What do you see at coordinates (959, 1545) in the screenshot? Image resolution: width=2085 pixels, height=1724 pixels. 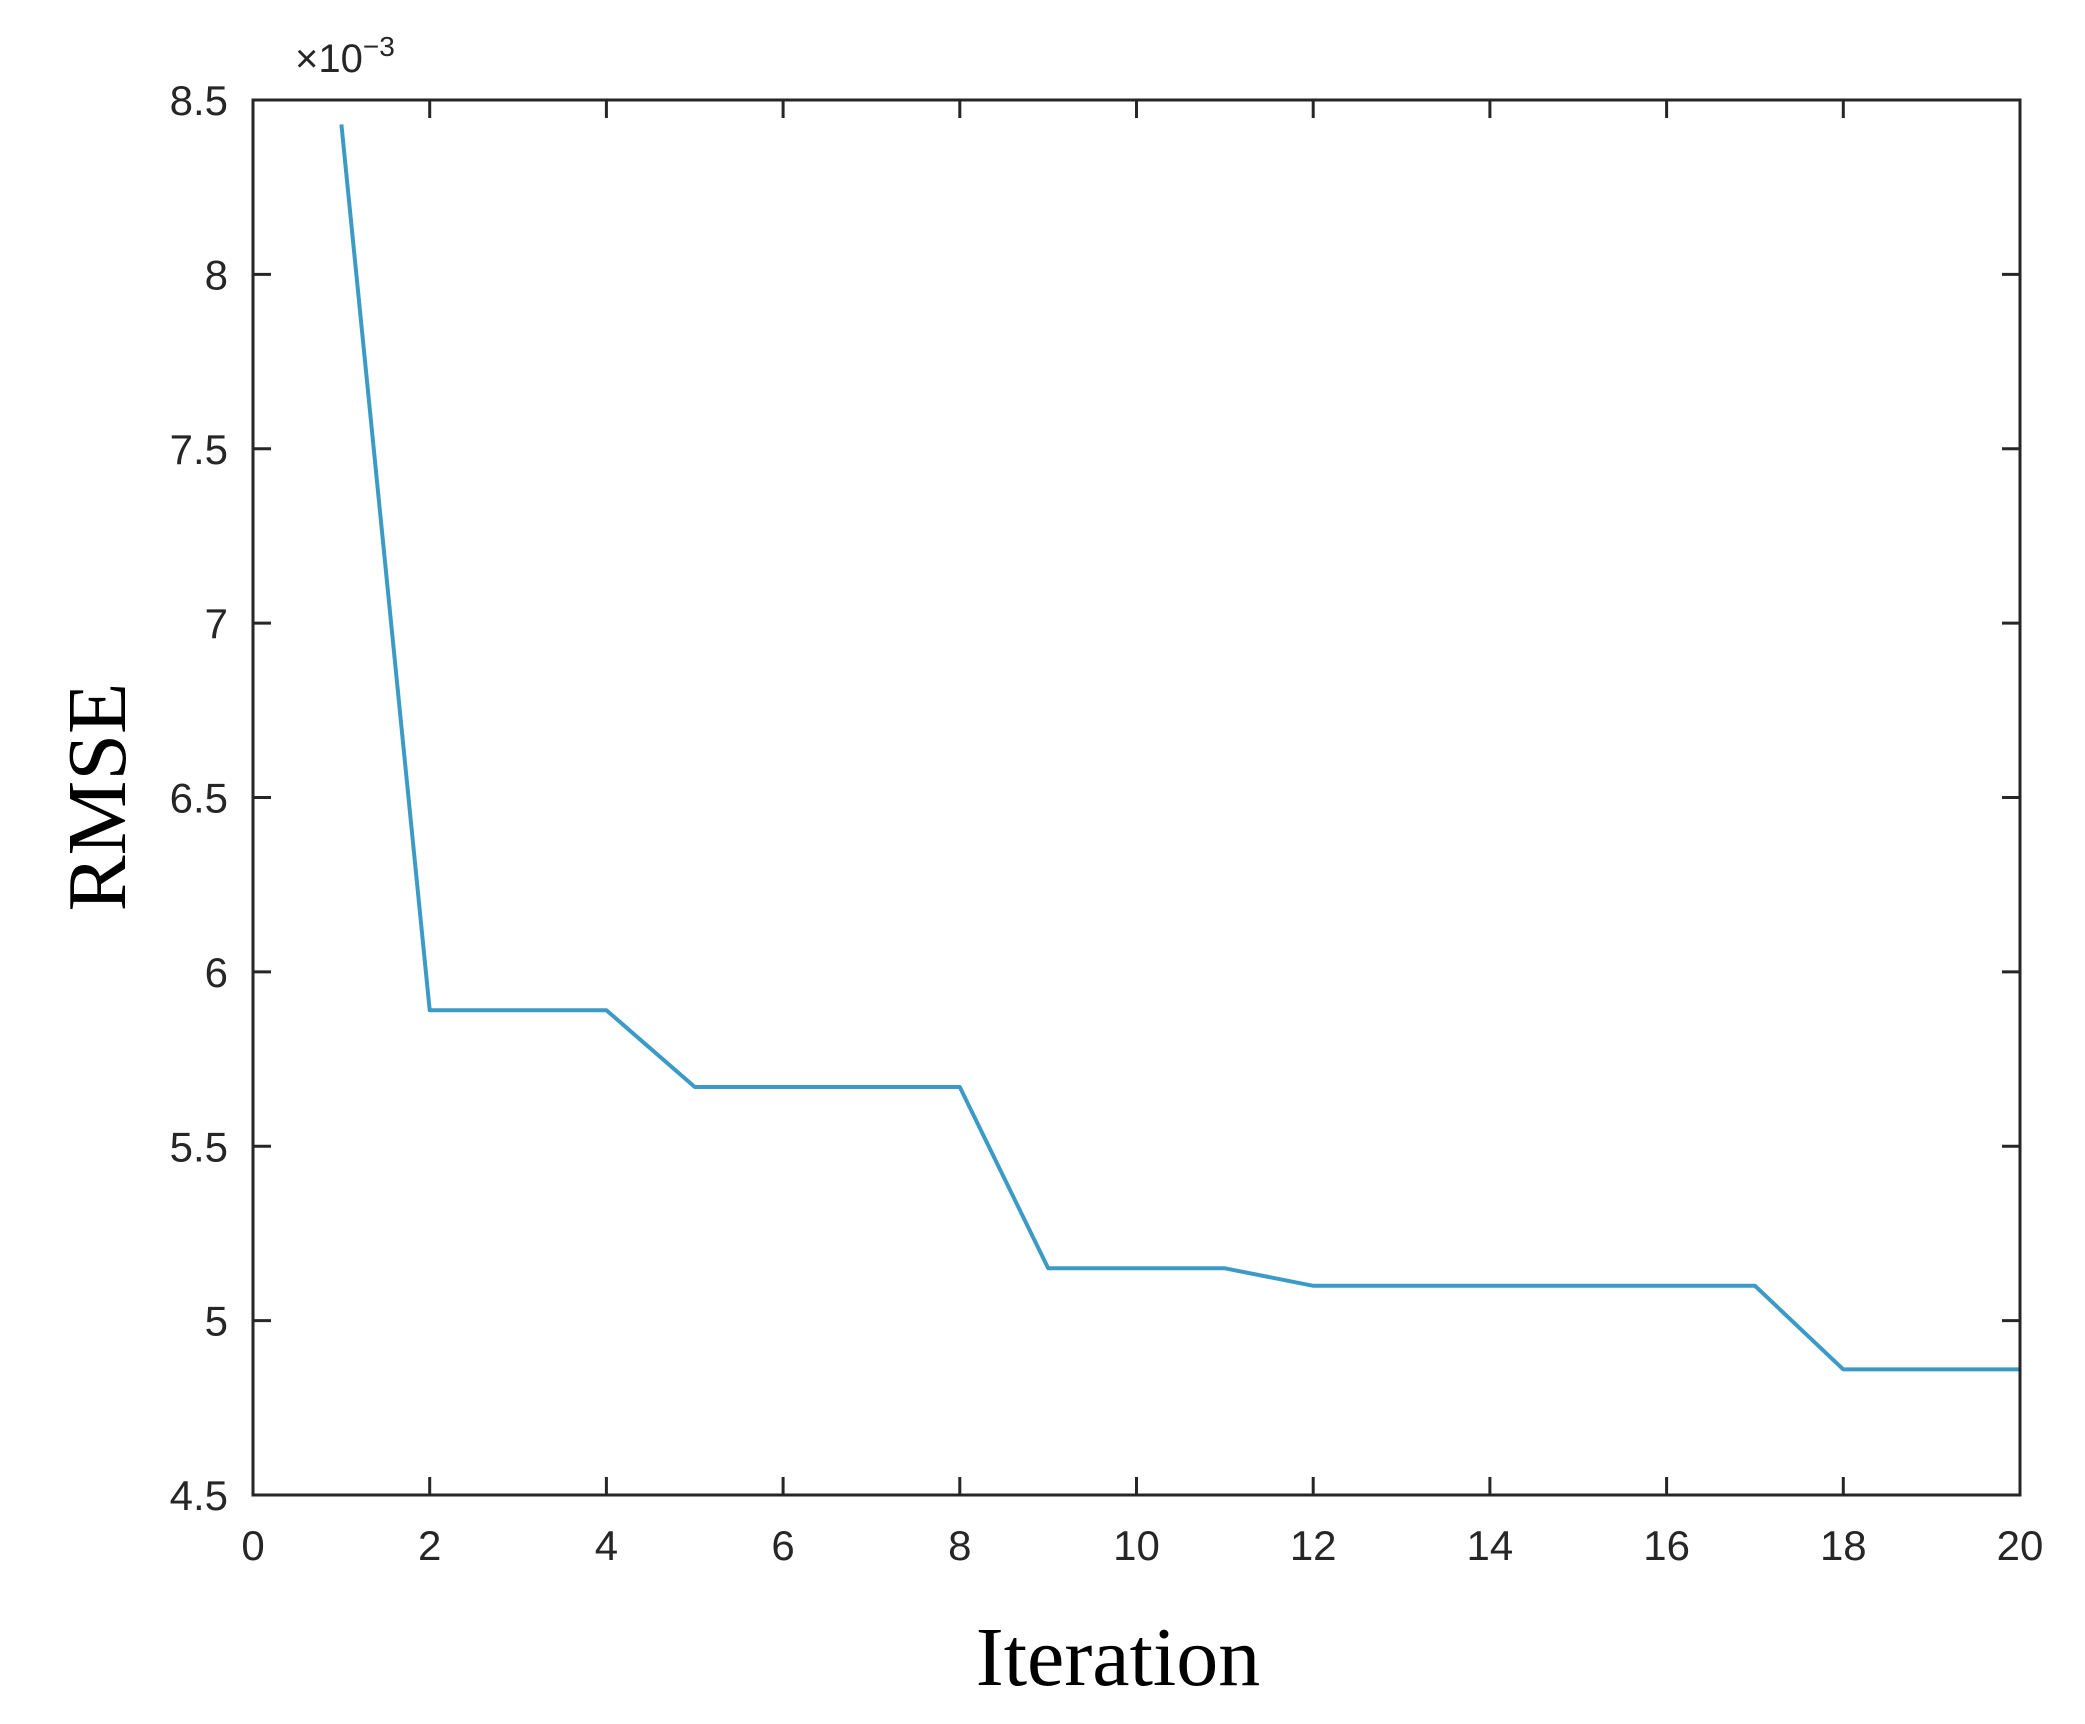 I see `x-tick-label: 8` at bounding box center [959, 1545].